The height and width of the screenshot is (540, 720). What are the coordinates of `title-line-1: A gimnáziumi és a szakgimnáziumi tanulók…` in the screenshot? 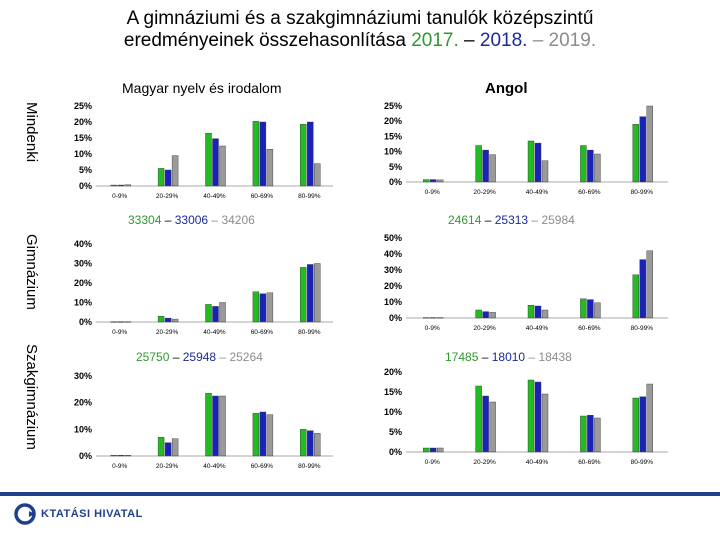 It's located at (360, 18).